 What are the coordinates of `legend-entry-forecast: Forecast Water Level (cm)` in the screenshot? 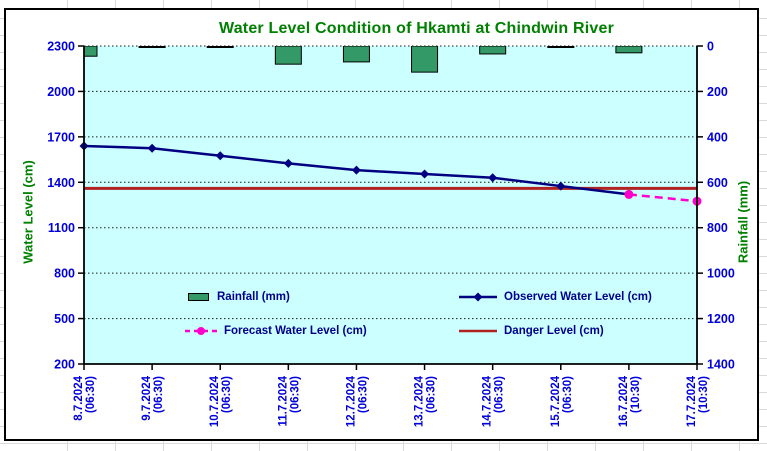 It's located at (275, 331).